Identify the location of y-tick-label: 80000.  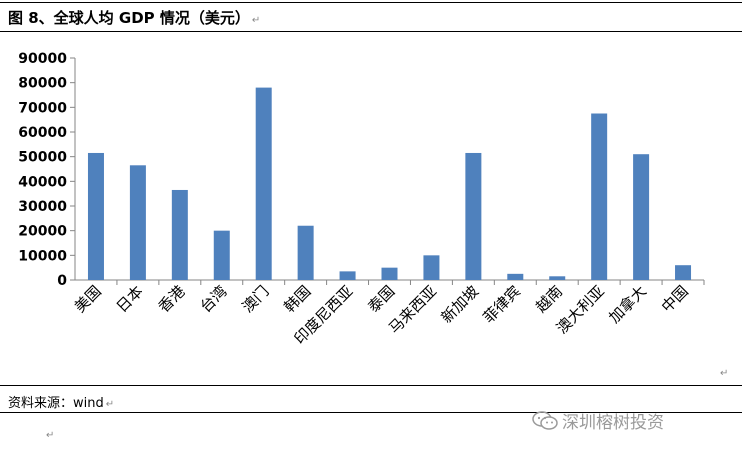
(42, 84).